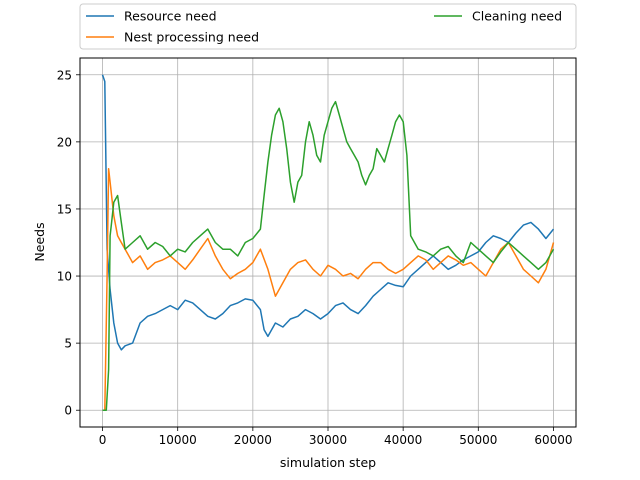  What do you see at coordinates (68, 243) in the screenshot?
I see `y-axis: 0 5 10 15 20 25` at bounding box center [68, 243].